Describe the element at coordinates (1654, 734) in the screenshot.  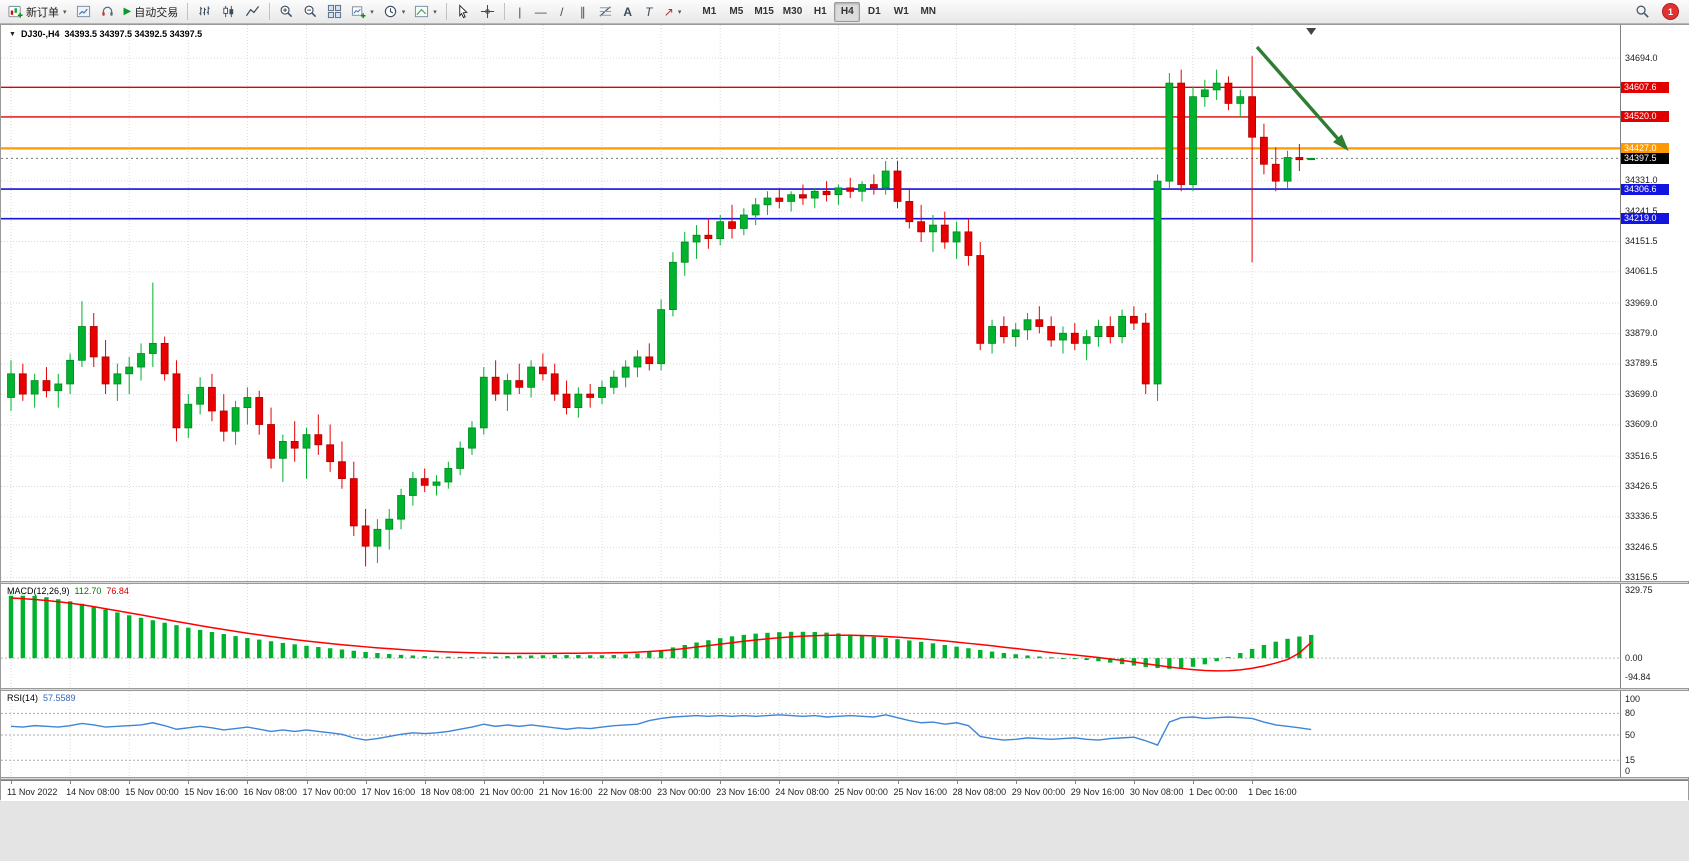
I see `rsi-axis: 100 80 50 15 0` at that location.